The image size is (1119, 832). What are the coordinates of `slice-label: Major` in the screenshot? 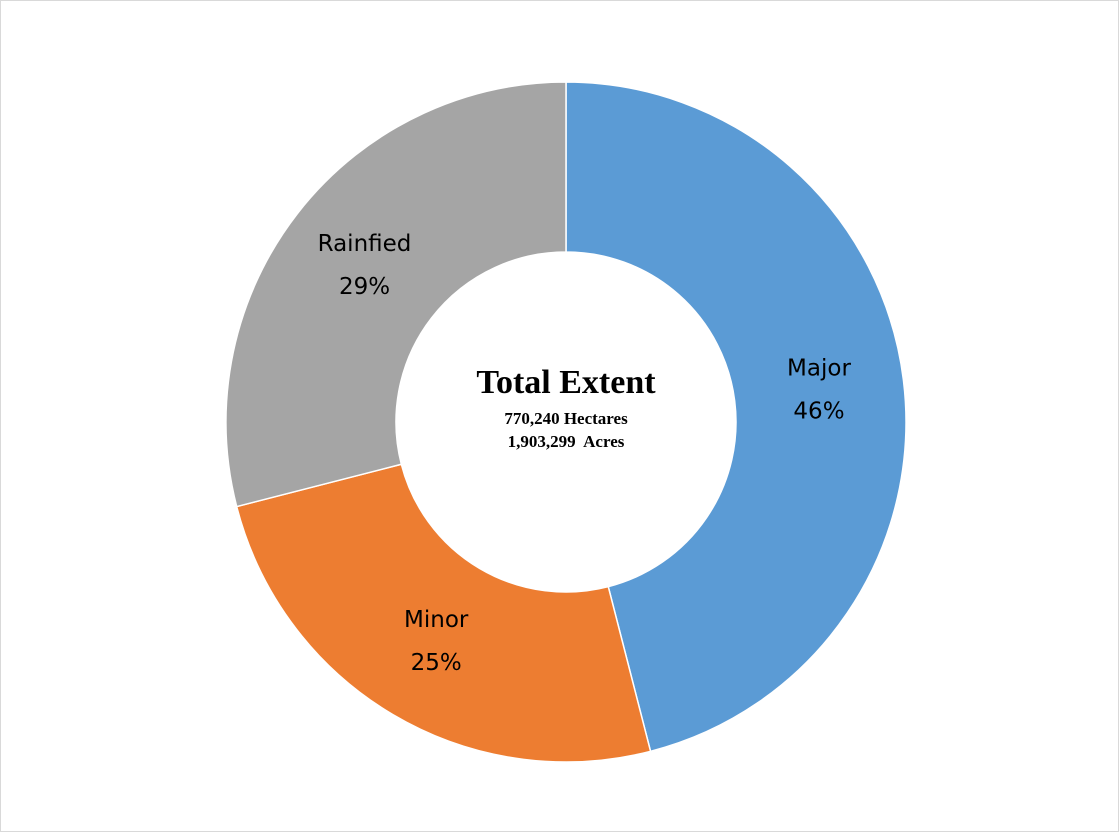 It's located at (819, 369).